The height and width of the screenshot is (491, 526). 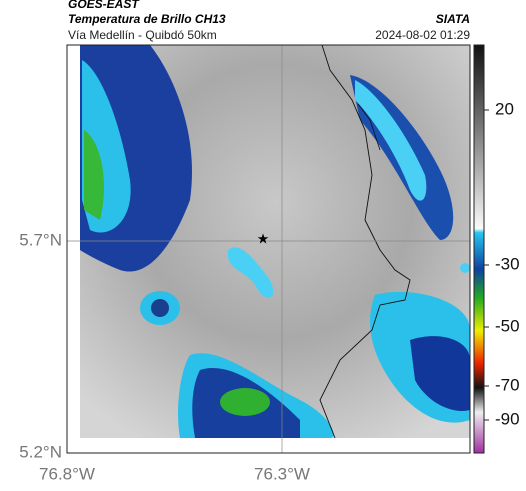 I want to click on subtitle: Vía Medellín - Quibdó 50km, so click(x=142, y=35).